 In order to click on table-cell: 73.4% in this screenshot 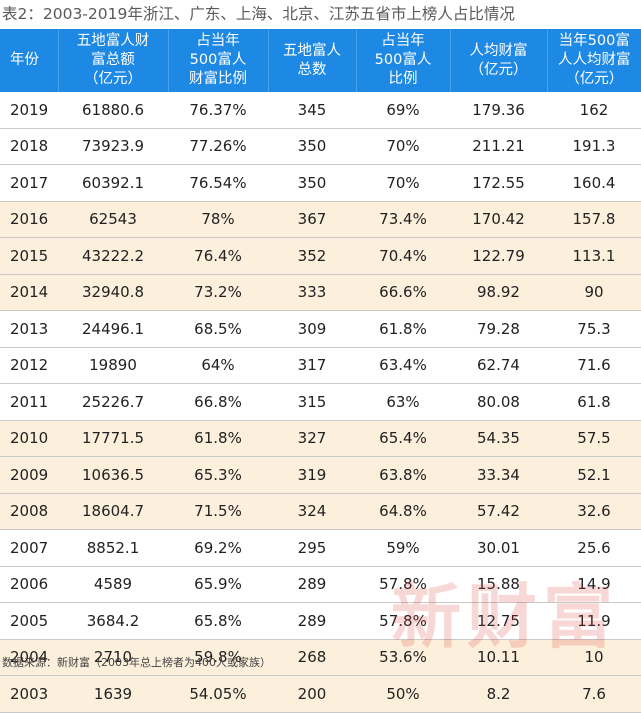, I will do `click(403, 219)`.